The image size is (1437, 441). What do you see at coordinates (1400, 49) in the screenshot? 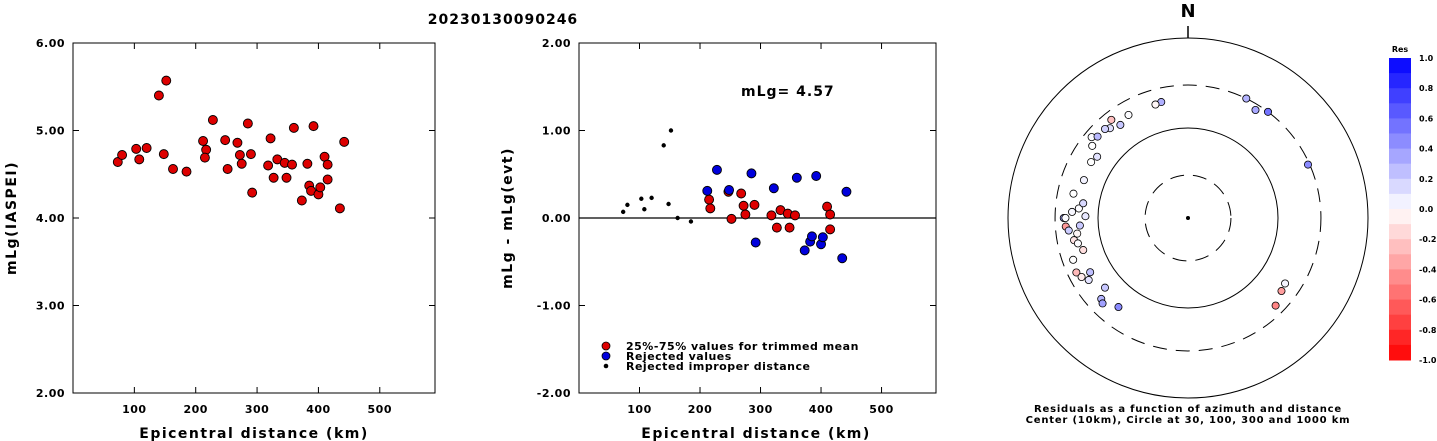
I see `colorbar-title: Res` at bounding box center [1400, 49].